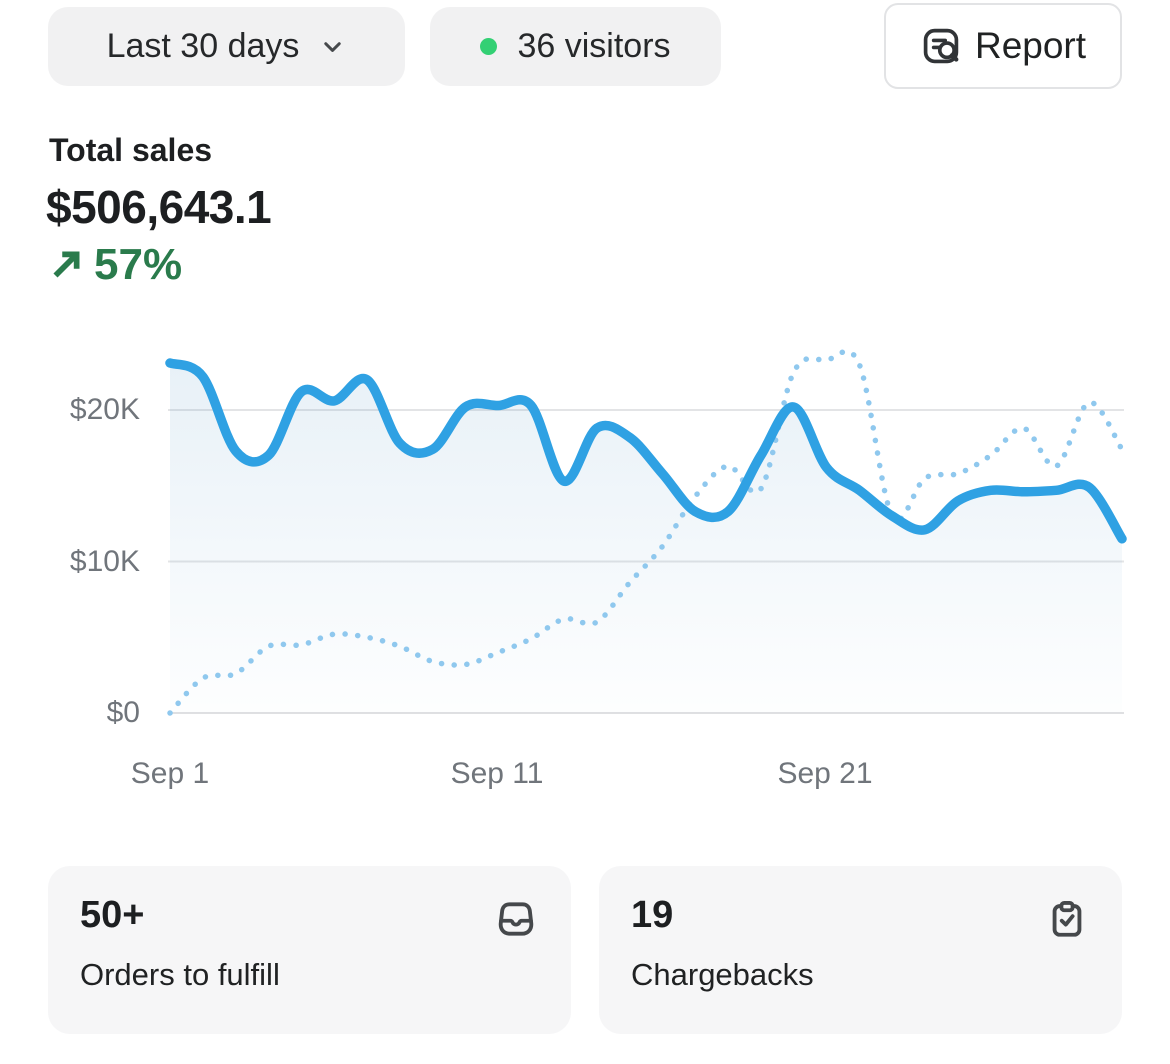 The width and height of the screenshot is (1170, 1064). Describe the element at coordinates (104, 561) in the screenshot. I see `y-axis-tick-10k: $10K` at that location.